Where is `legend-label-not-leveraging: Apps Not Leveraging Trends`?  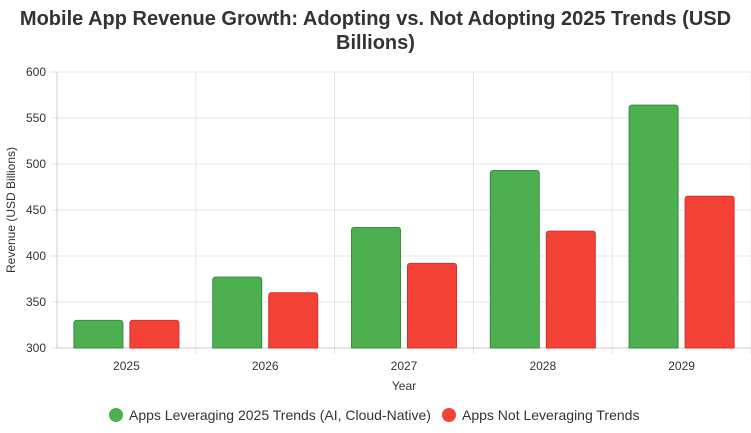 legend-label-not-leveraging: Apps Not Leveraging Trends is located at coordinates (550, 415).